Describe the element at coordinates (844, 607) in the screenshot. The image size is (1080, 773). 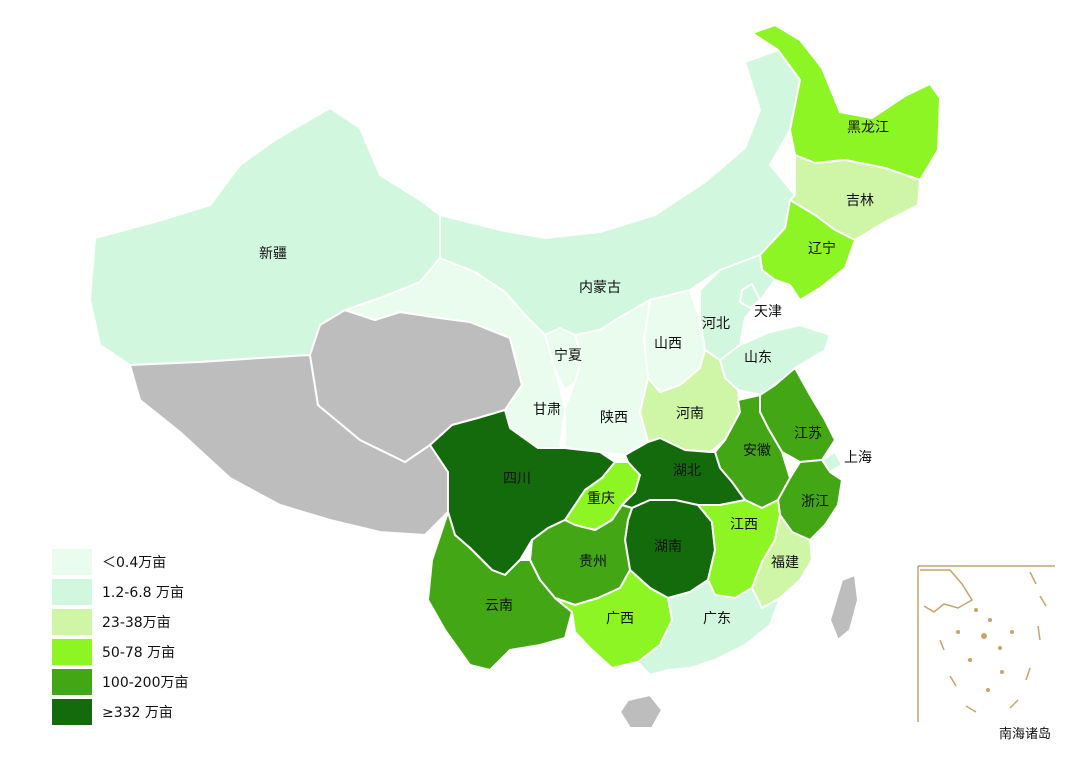
I see `region-taiwan` at that location.